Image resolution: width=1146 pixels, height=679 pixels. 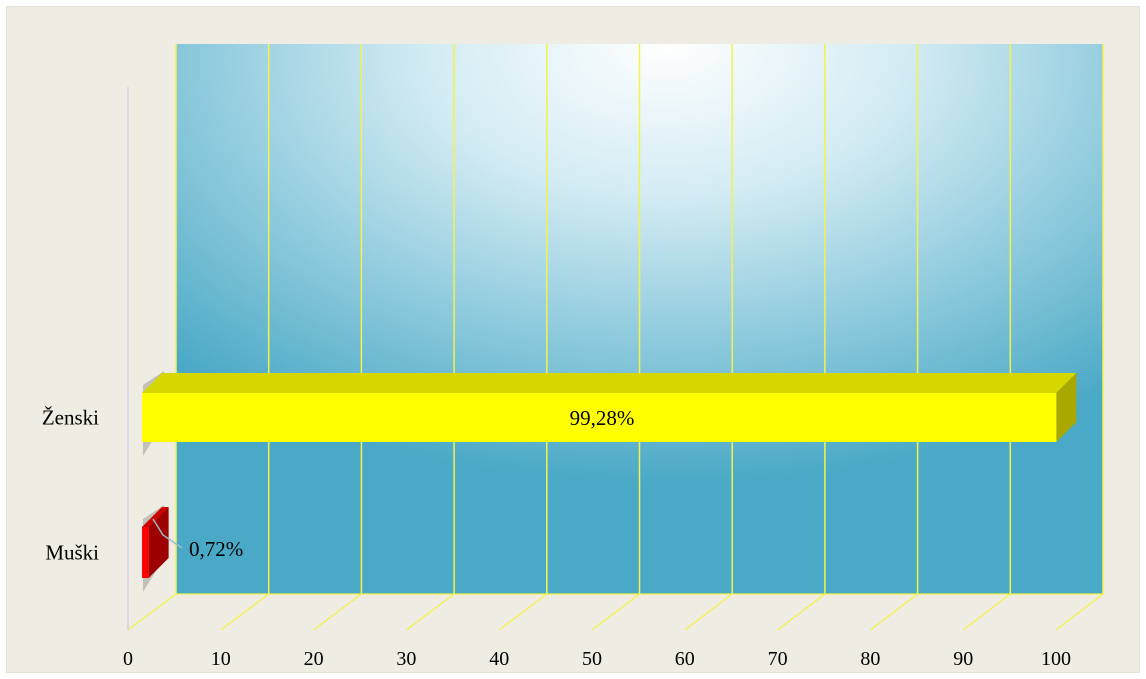 I want to click on x-tick-label: 70, so click(x=778, y=659).